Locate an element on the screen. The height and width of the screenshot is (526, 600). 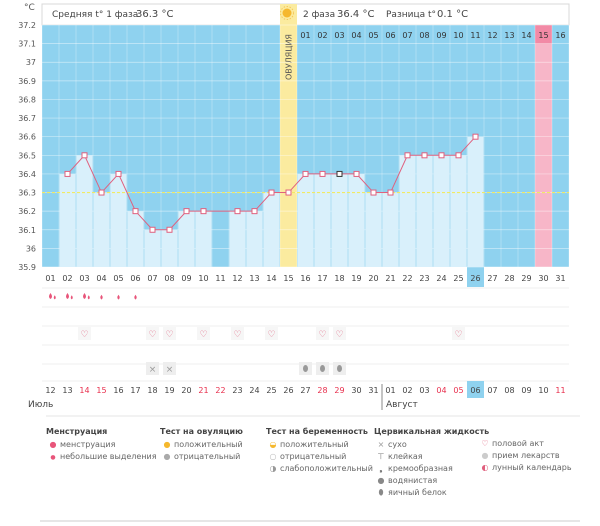
eggwhite-icon is located at coordinates (339, 368).